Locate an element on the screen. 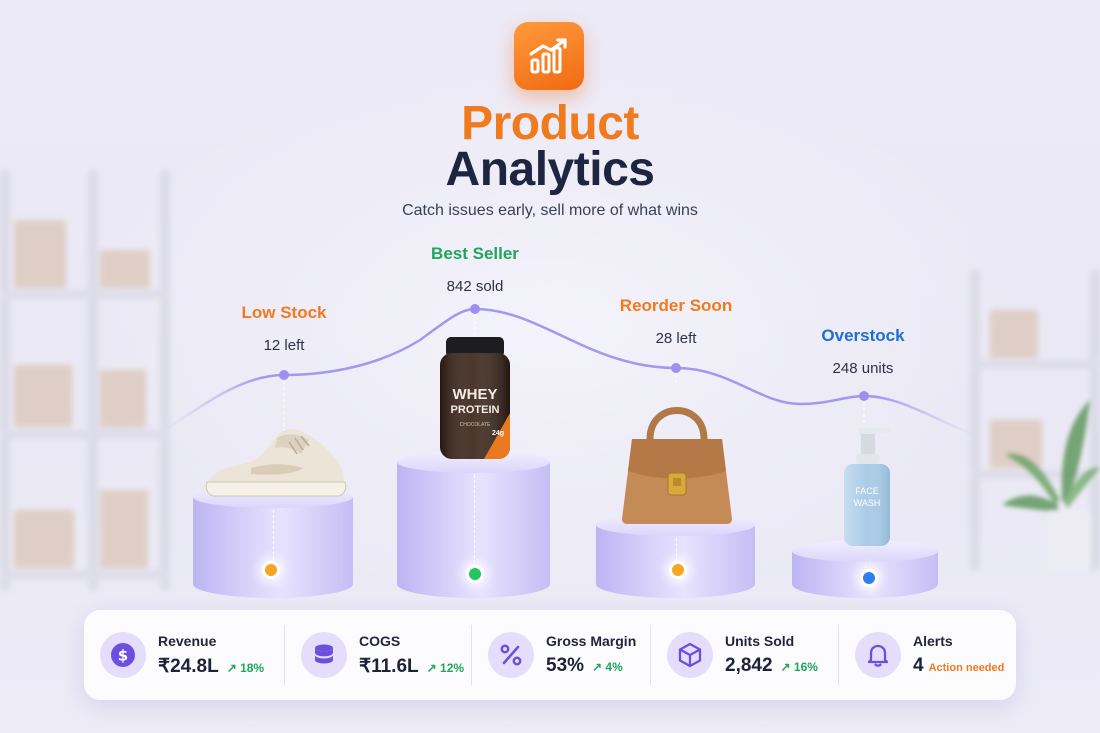 The image size is (1100, 733). stat-alerts-value: 4 is located at coordinates (918, 665).